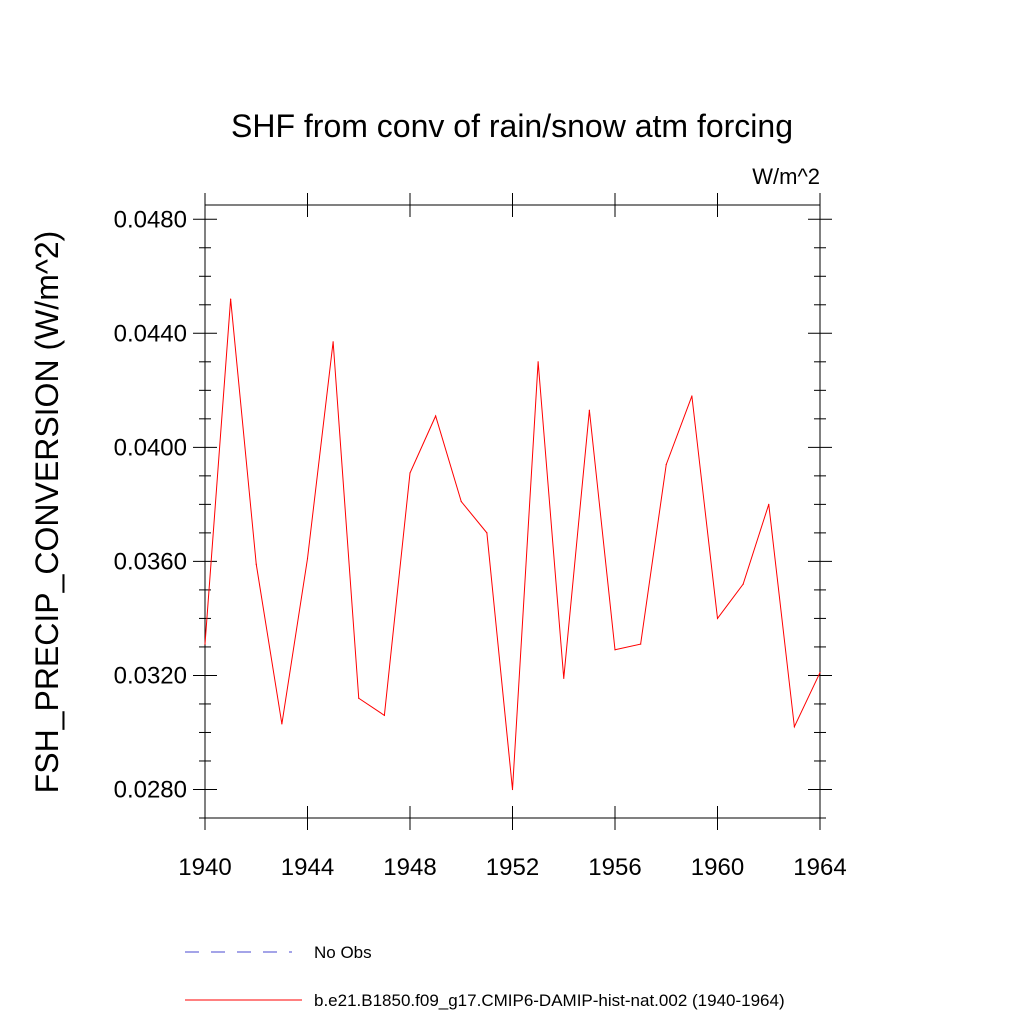  Describe the element at coordinates (512, 867) in the screenshot. I see `x-tick-label: 1952` at that location.